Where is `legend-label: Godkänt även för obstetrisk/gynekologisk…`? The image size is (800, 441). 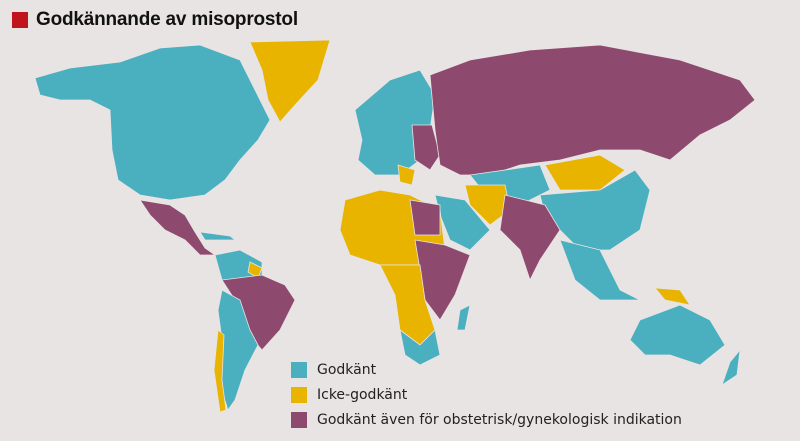
legend-label: Godkänt även för obstetrisk/gynekologisk… is located at coordinates (499, 419).